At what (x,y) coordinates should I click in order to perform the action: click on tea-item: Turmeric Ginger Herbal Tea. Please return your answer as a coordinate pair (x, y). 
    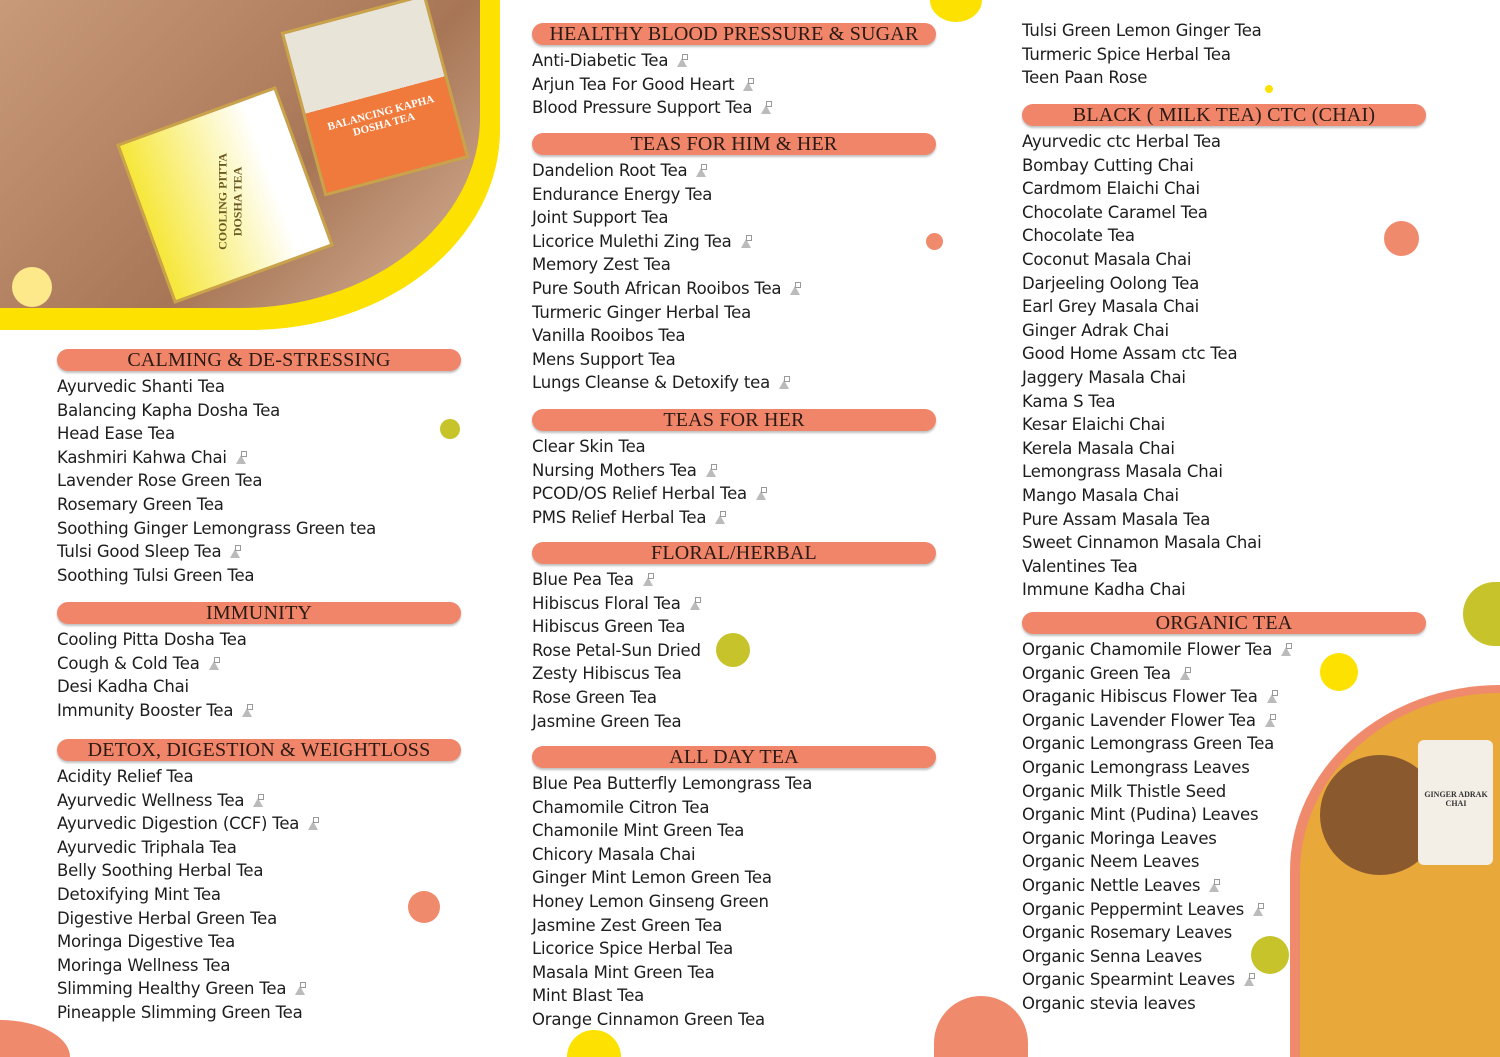
    Looking at the image, I should click on (734, 313).